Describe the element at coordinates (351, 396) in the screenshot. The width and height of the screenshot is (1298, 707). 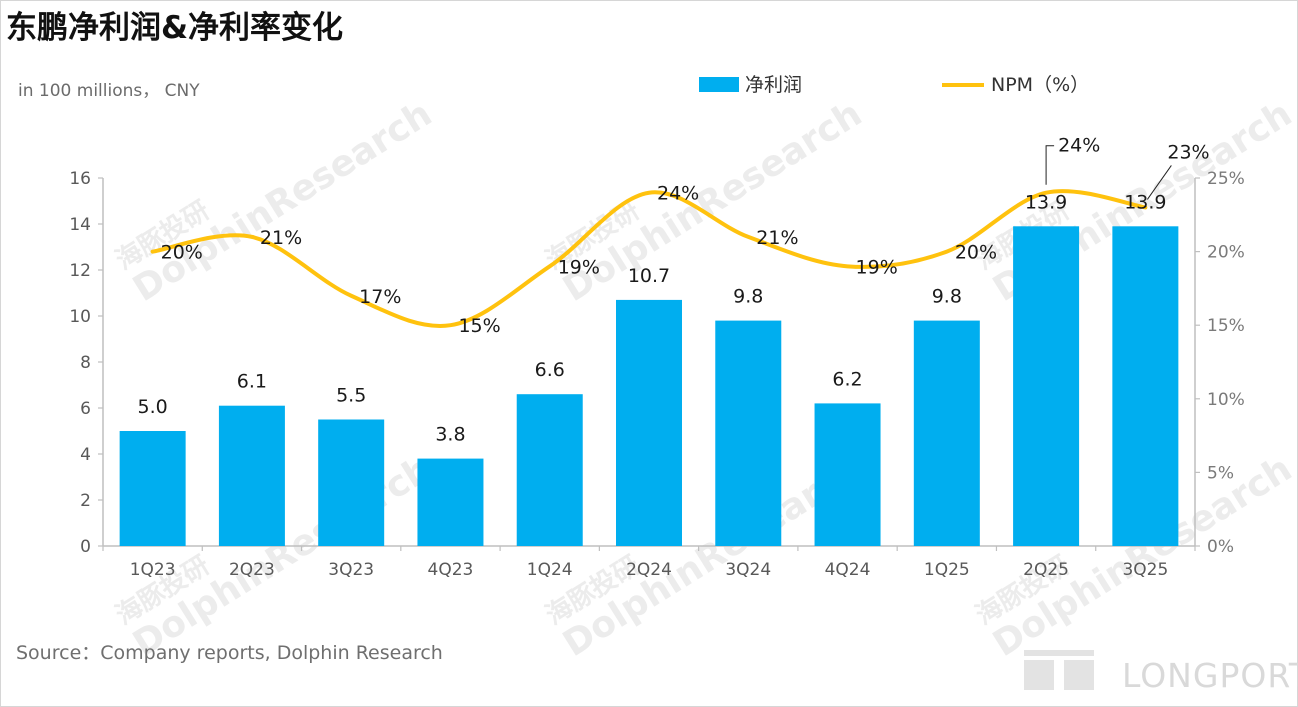
I see `bar-value-label: 5.5` at that location.